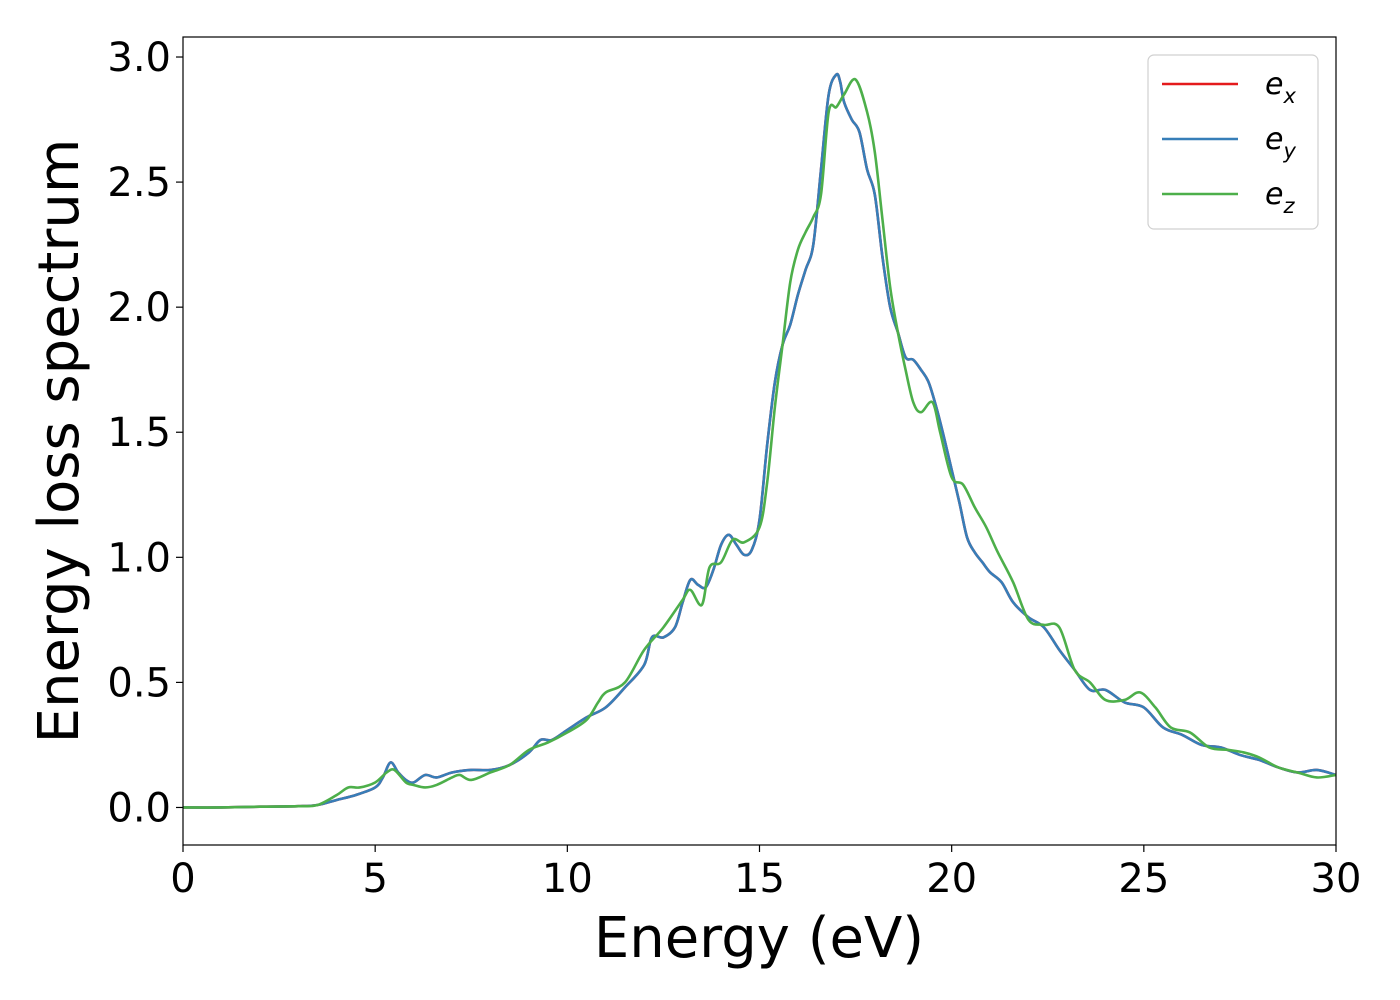 This screenshot has height=1000, width=1400. I want to click on y-tick-label: 1.0, so click(139, 558).